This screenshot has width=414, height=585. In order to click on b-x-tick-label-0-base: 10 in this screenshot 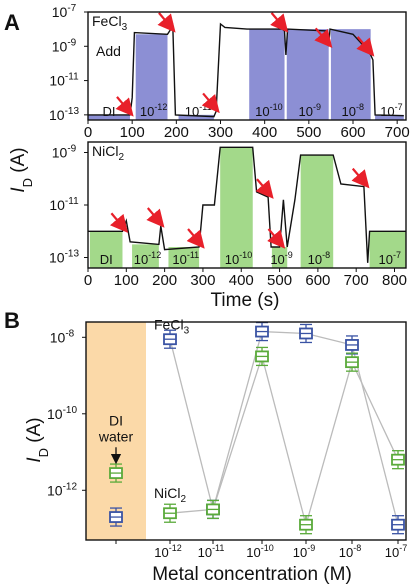, I will do `click(161, 552)`.